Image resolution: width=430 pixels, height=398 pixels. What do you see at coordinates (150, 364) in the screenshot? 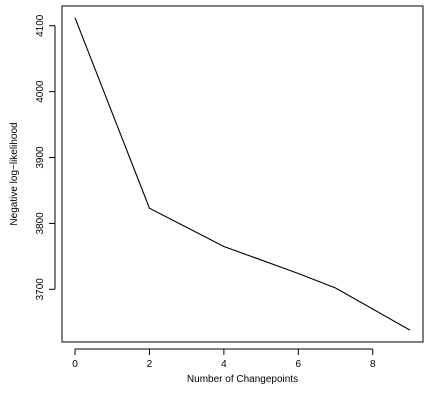
I see `x-tick-label: 2` at bounding box center [150, 364].